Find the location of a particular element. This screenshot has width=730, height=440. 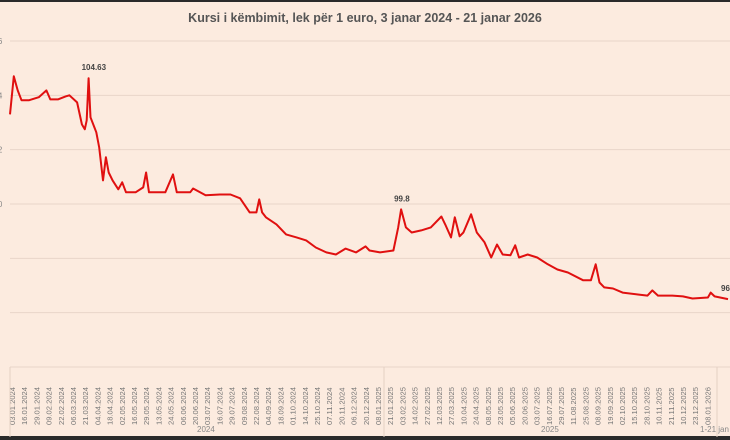

x-tick-label: 06.12.2024 is located at coordinates (354, 406).